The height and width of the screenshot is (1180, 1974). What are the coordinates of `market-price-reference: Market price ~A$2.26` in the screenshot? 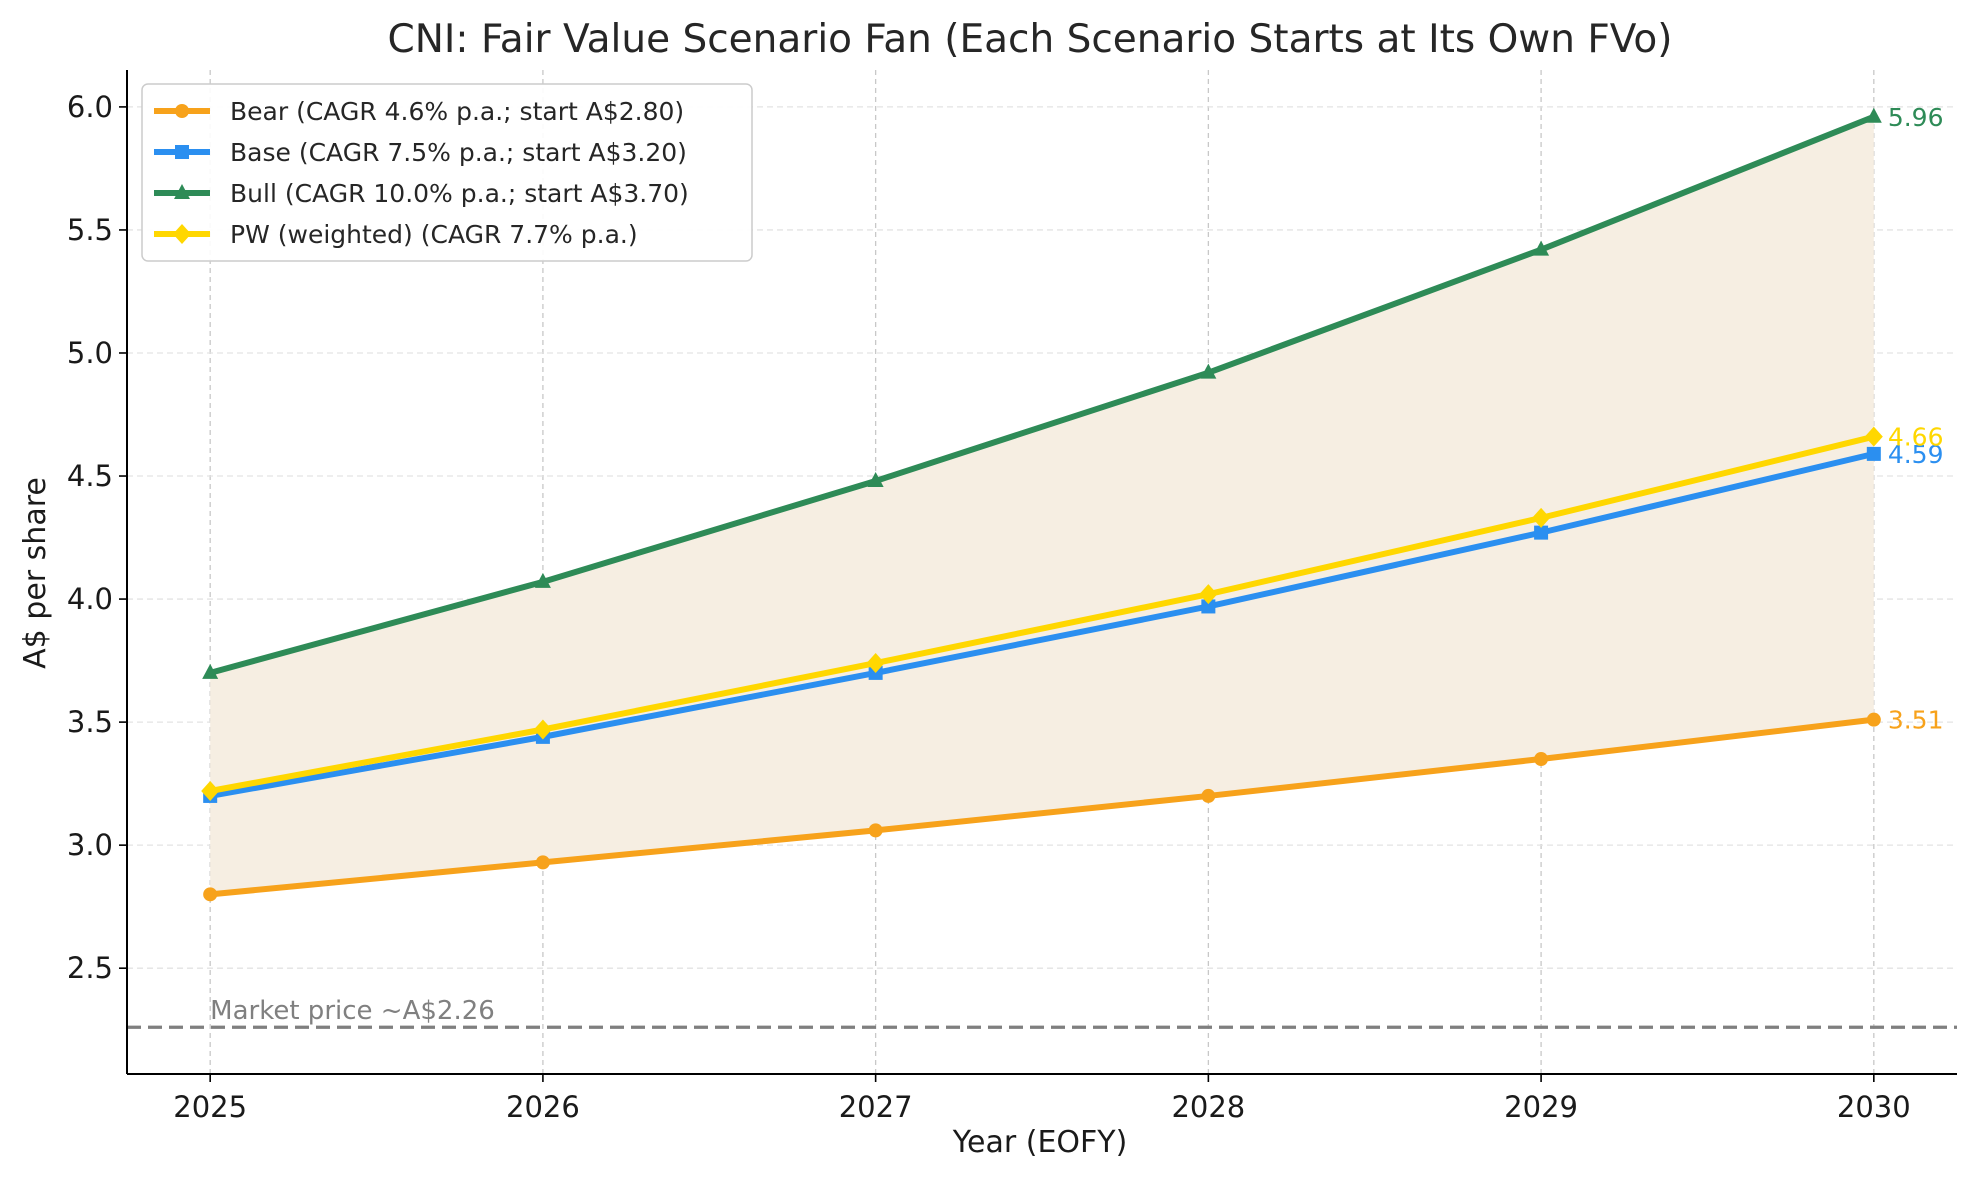 It's located at (1042, 1012).